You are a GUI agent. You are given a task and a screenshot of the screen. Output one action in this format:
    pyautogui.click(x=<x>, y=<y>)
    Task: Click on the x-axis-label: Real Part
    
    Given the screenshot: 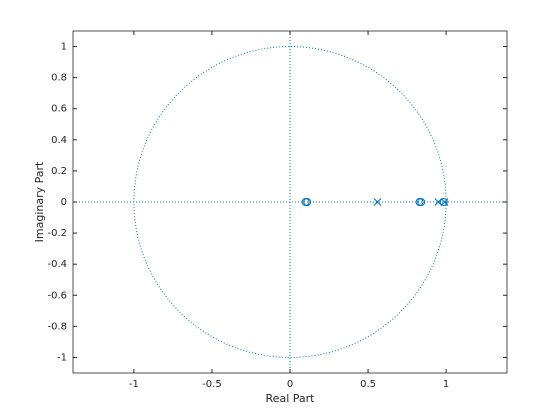 What is the action you would take?
    pyautogui.click(x=291, y=398)
    